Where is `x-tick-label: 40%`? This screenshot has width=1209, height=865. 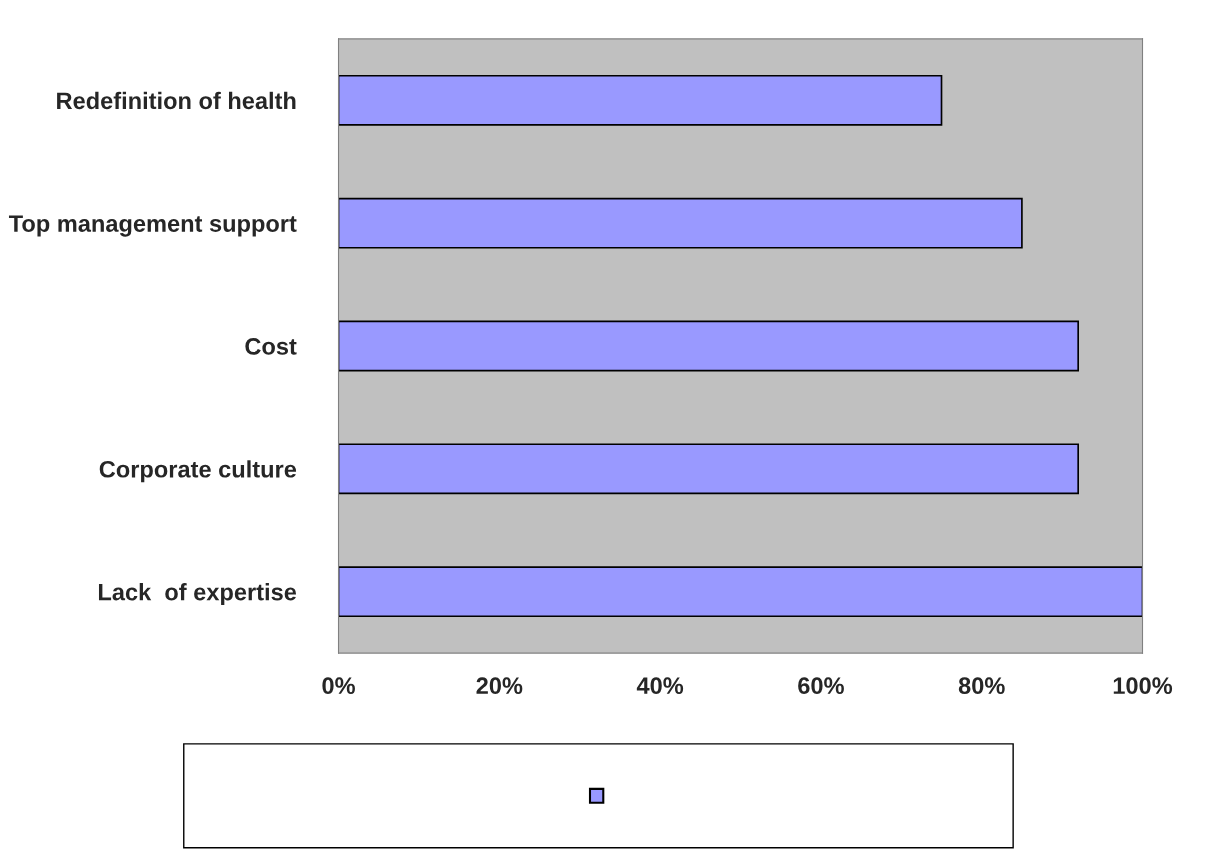
x-tick-label: 40% is located at coordinates (660, 686).